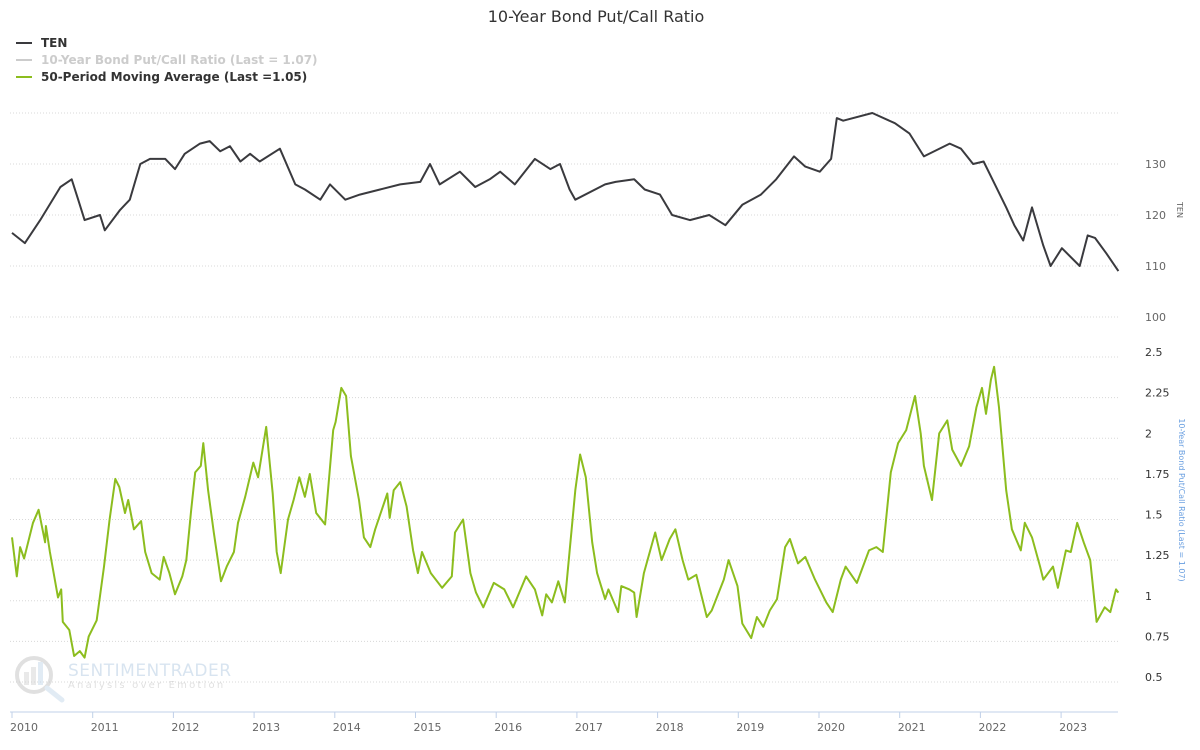 The image size is (1200, 750). I want to click on y-tick-label-ten: 110, so click(1155, 266).